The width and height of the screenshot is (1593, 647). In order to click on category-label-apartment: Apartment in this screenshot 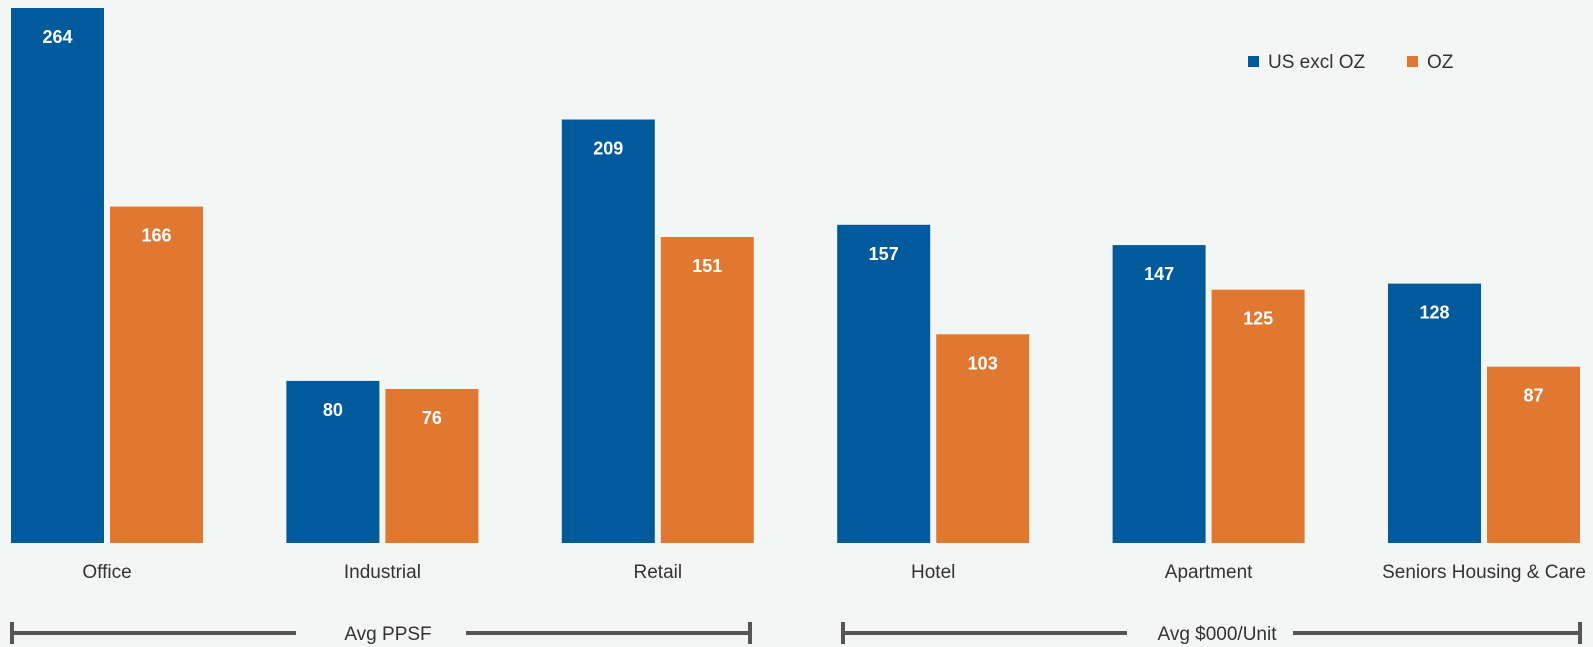, I will do `click(1209, 572)`.